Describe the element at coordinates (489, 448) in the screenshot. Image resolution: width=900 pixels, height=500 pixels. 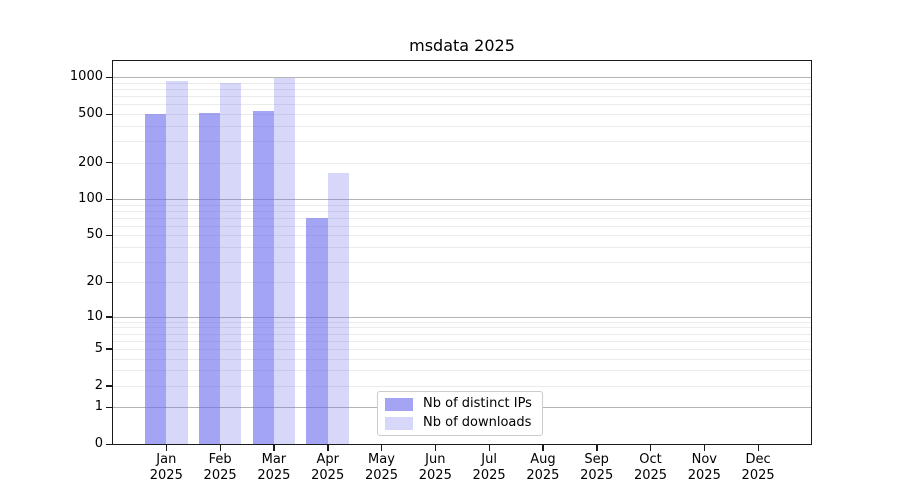
I see `x-tick-jul` at that location.